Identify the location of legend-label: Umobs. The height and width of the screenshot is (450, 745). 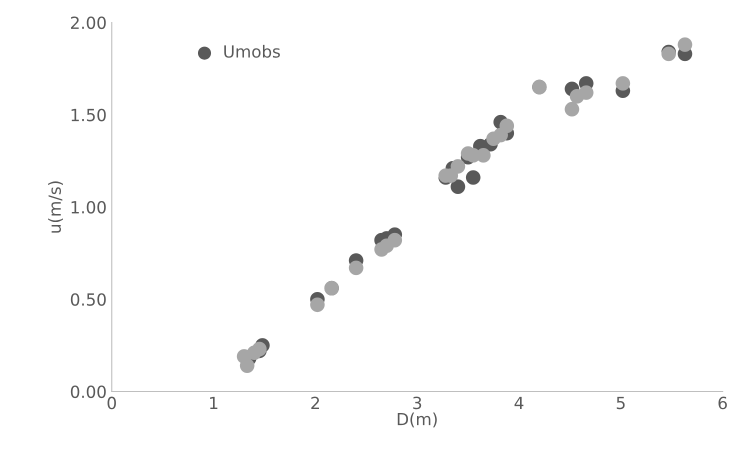
(252, 51).